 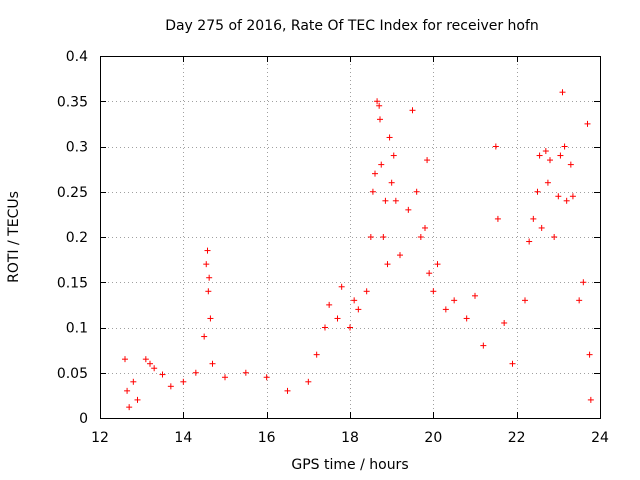 What do you see at coordinates (83, 419) in the screenshot?
I see `y-tick-label: 0` at bounding box center [83, 419].